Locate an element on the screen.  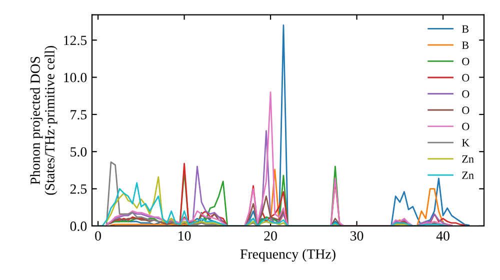
x-tick-label: 10 is located at coordinates (184, 236).